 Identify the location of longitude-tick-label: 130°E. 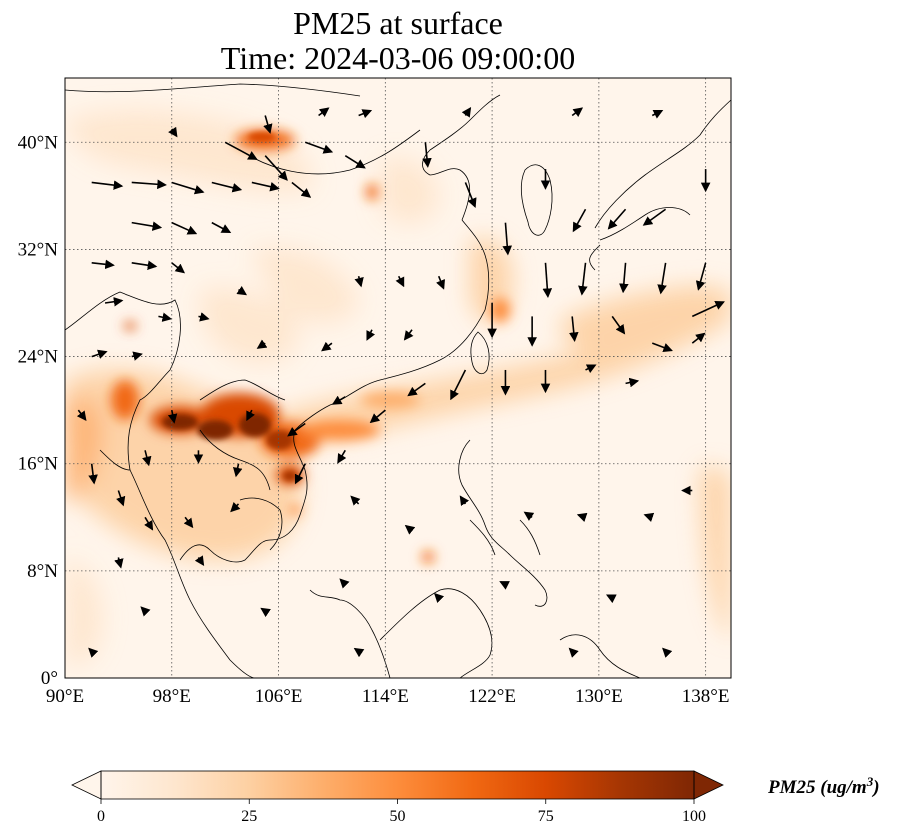
(599, 696).